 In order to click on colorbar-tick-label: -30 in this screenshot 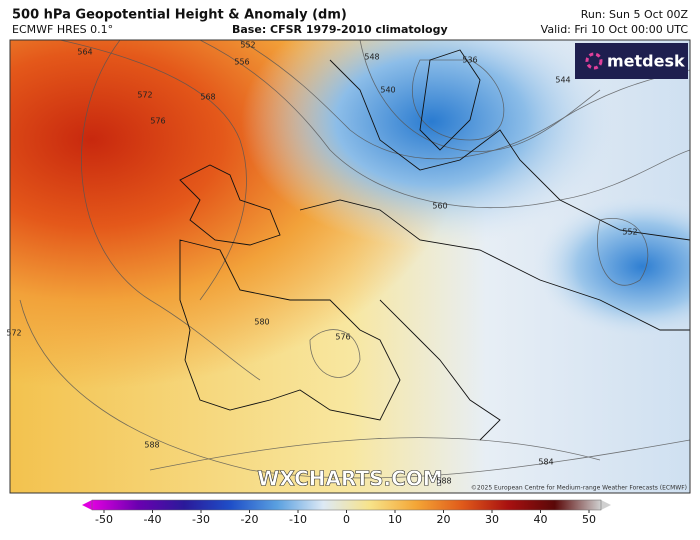, I will do `click(201, 519)`.